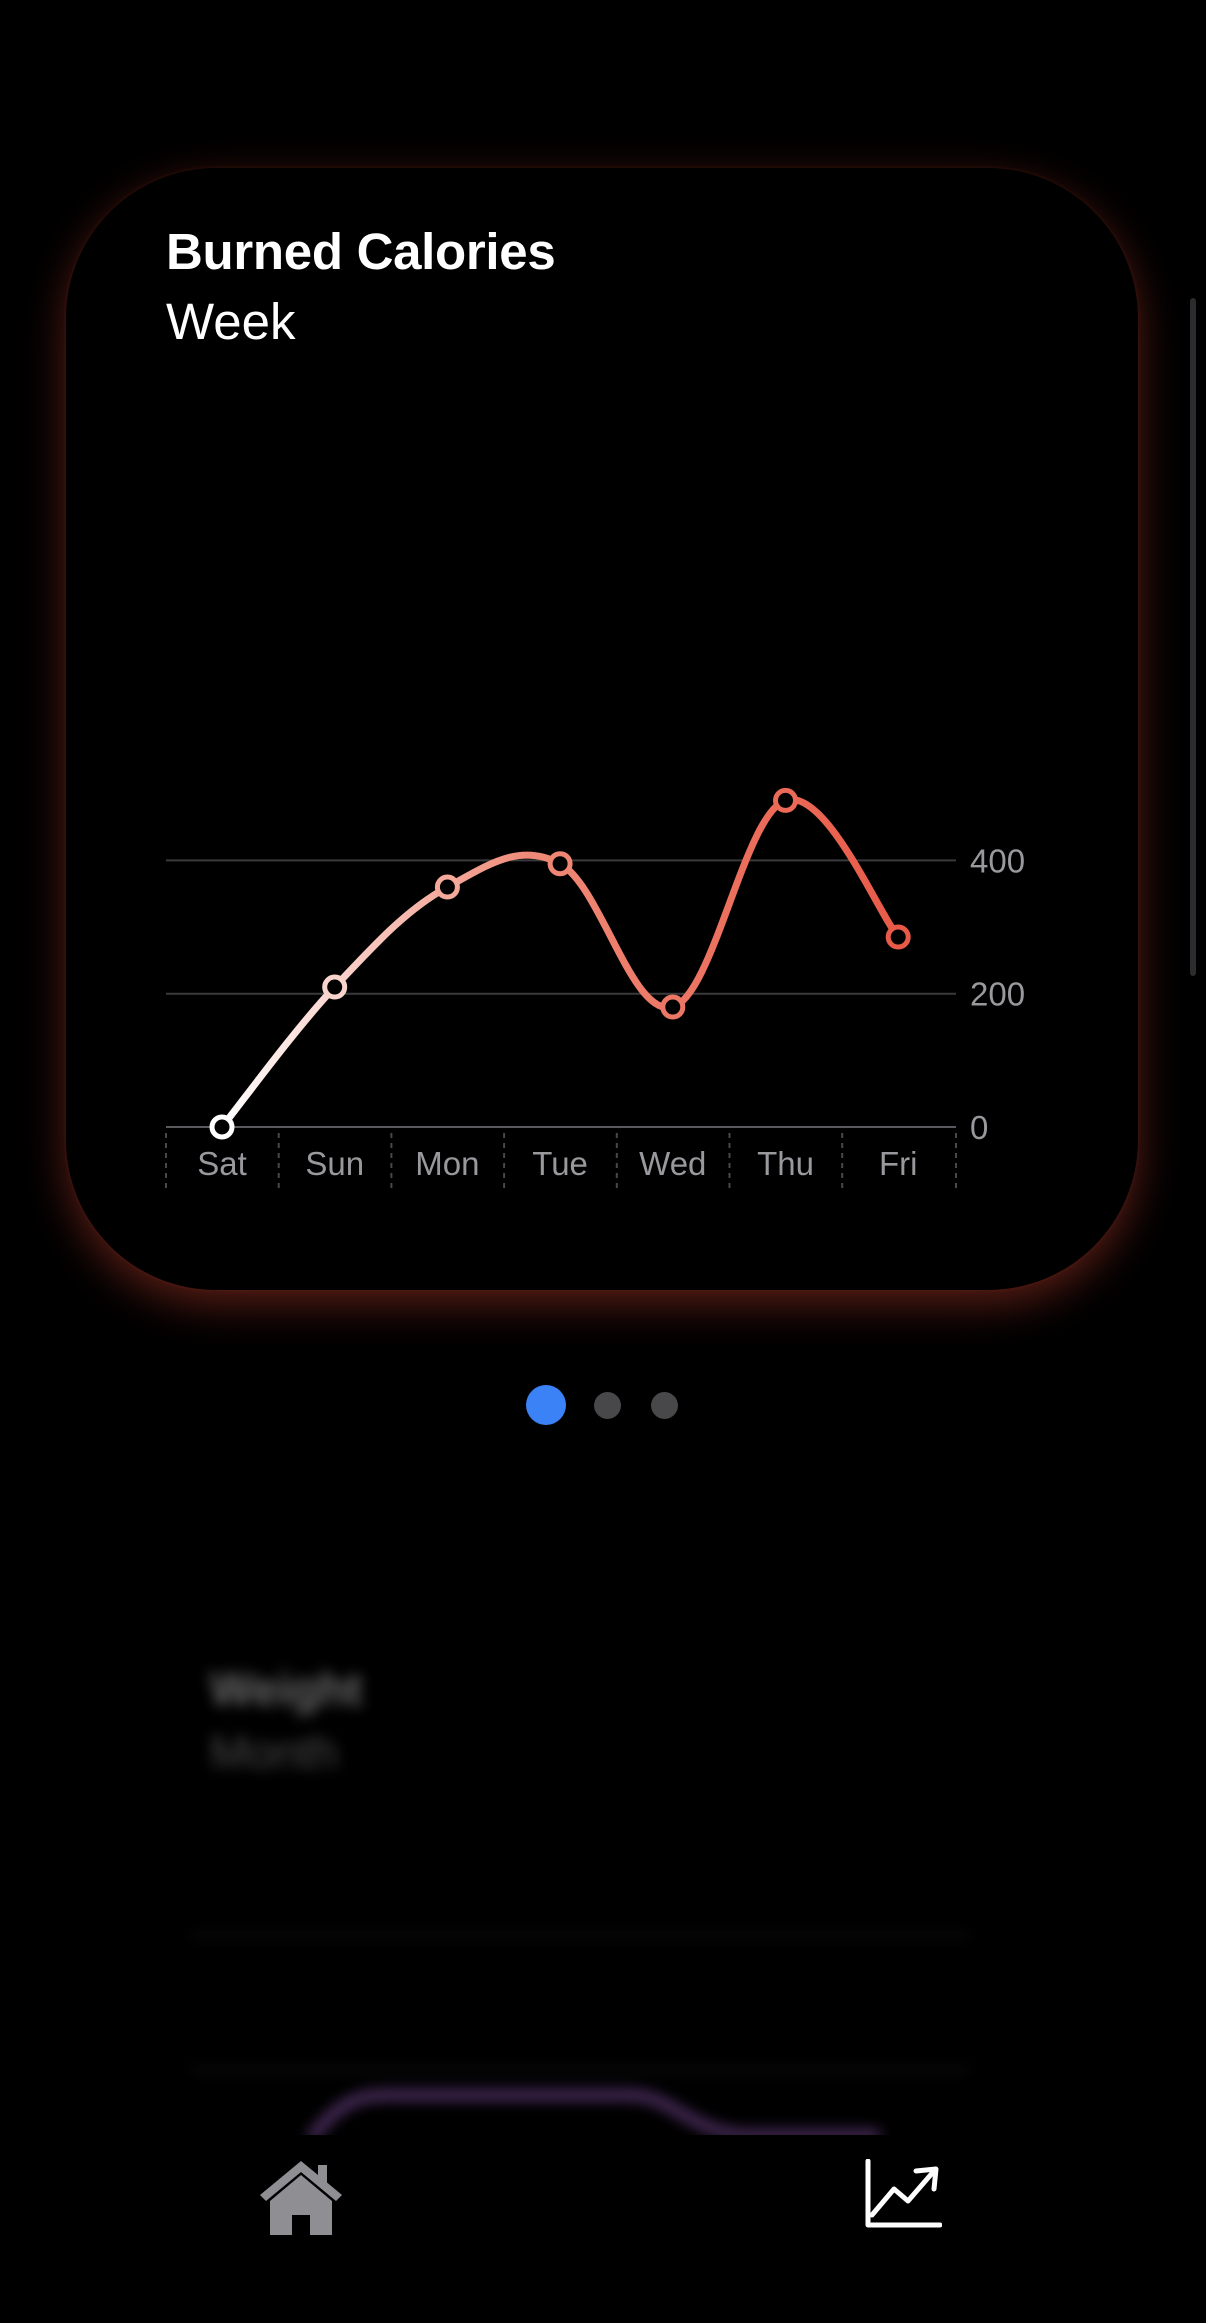 This screenshot has width=1206, height=2323. What do you see at coordinates (231, 321) in the screenshot?
I see `card-subtitle: Week` at bounding box center [231, 321].